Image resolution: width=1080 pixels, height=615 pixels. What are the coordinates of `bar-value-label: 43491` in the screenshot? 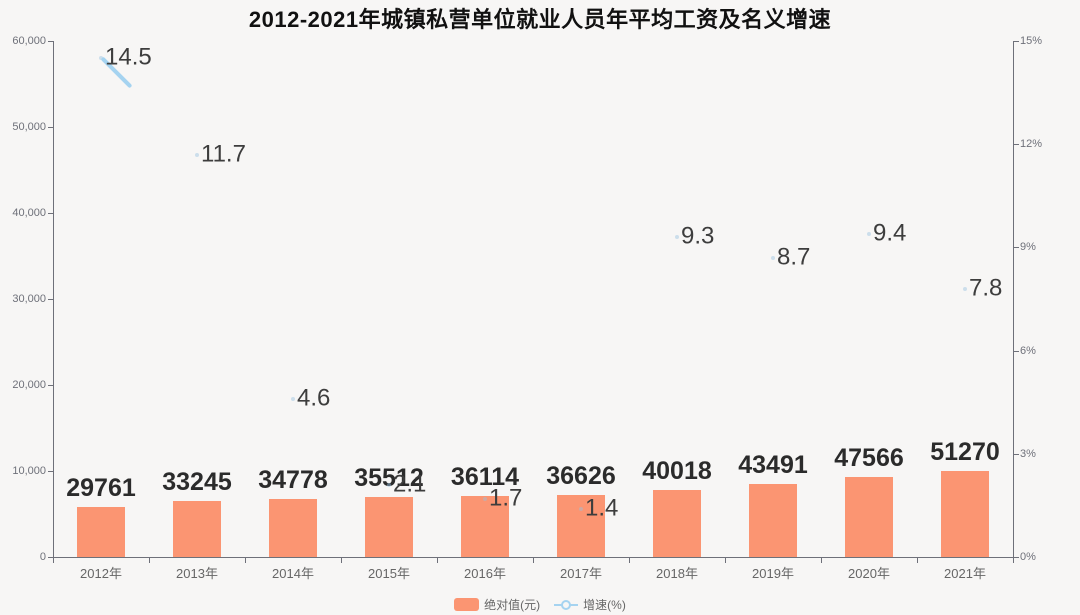 It's located at (773, 465).